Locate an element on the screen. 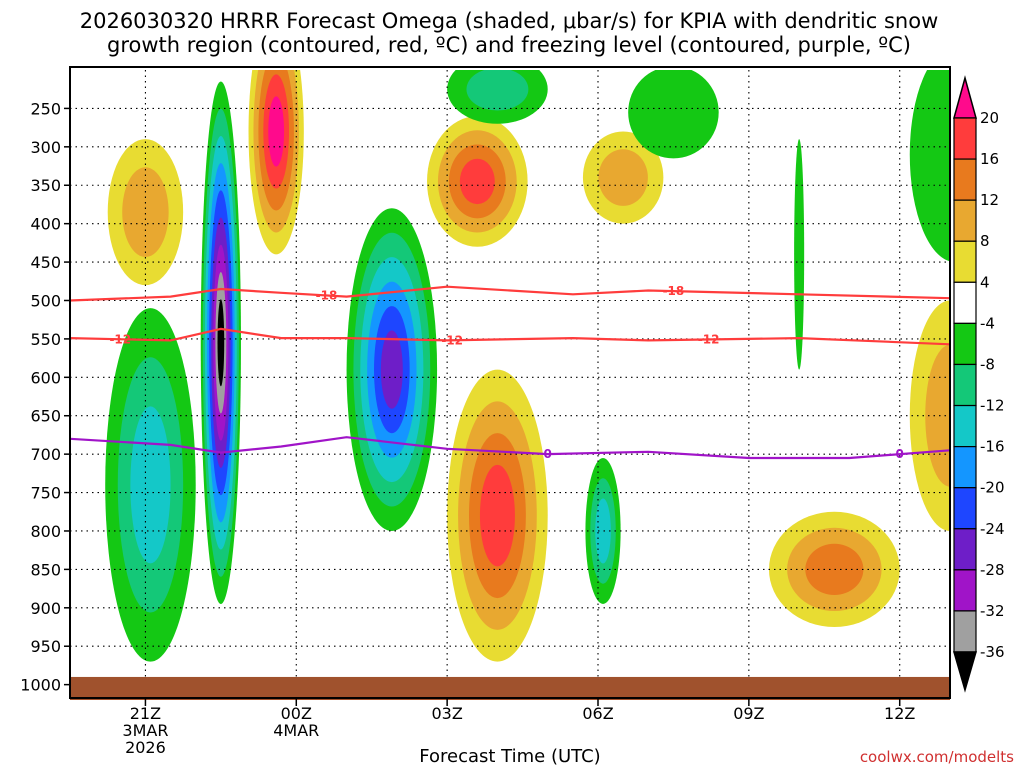 Image resolution: width=1024 pixels, height=768 pixels. y-tick-label: 750 is located at coordinates (45, 493).